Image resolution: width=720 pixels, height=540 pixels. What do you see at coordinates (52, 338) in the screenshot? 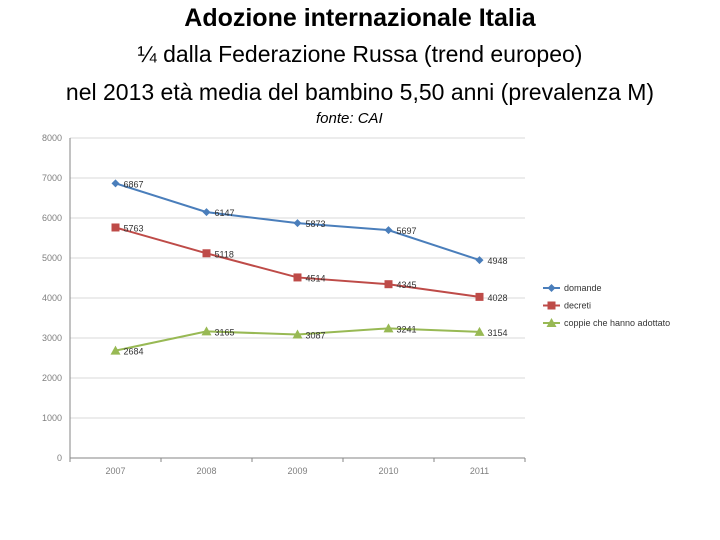
I see `y-tick-label: 3000` at bounding box center [52, 338].